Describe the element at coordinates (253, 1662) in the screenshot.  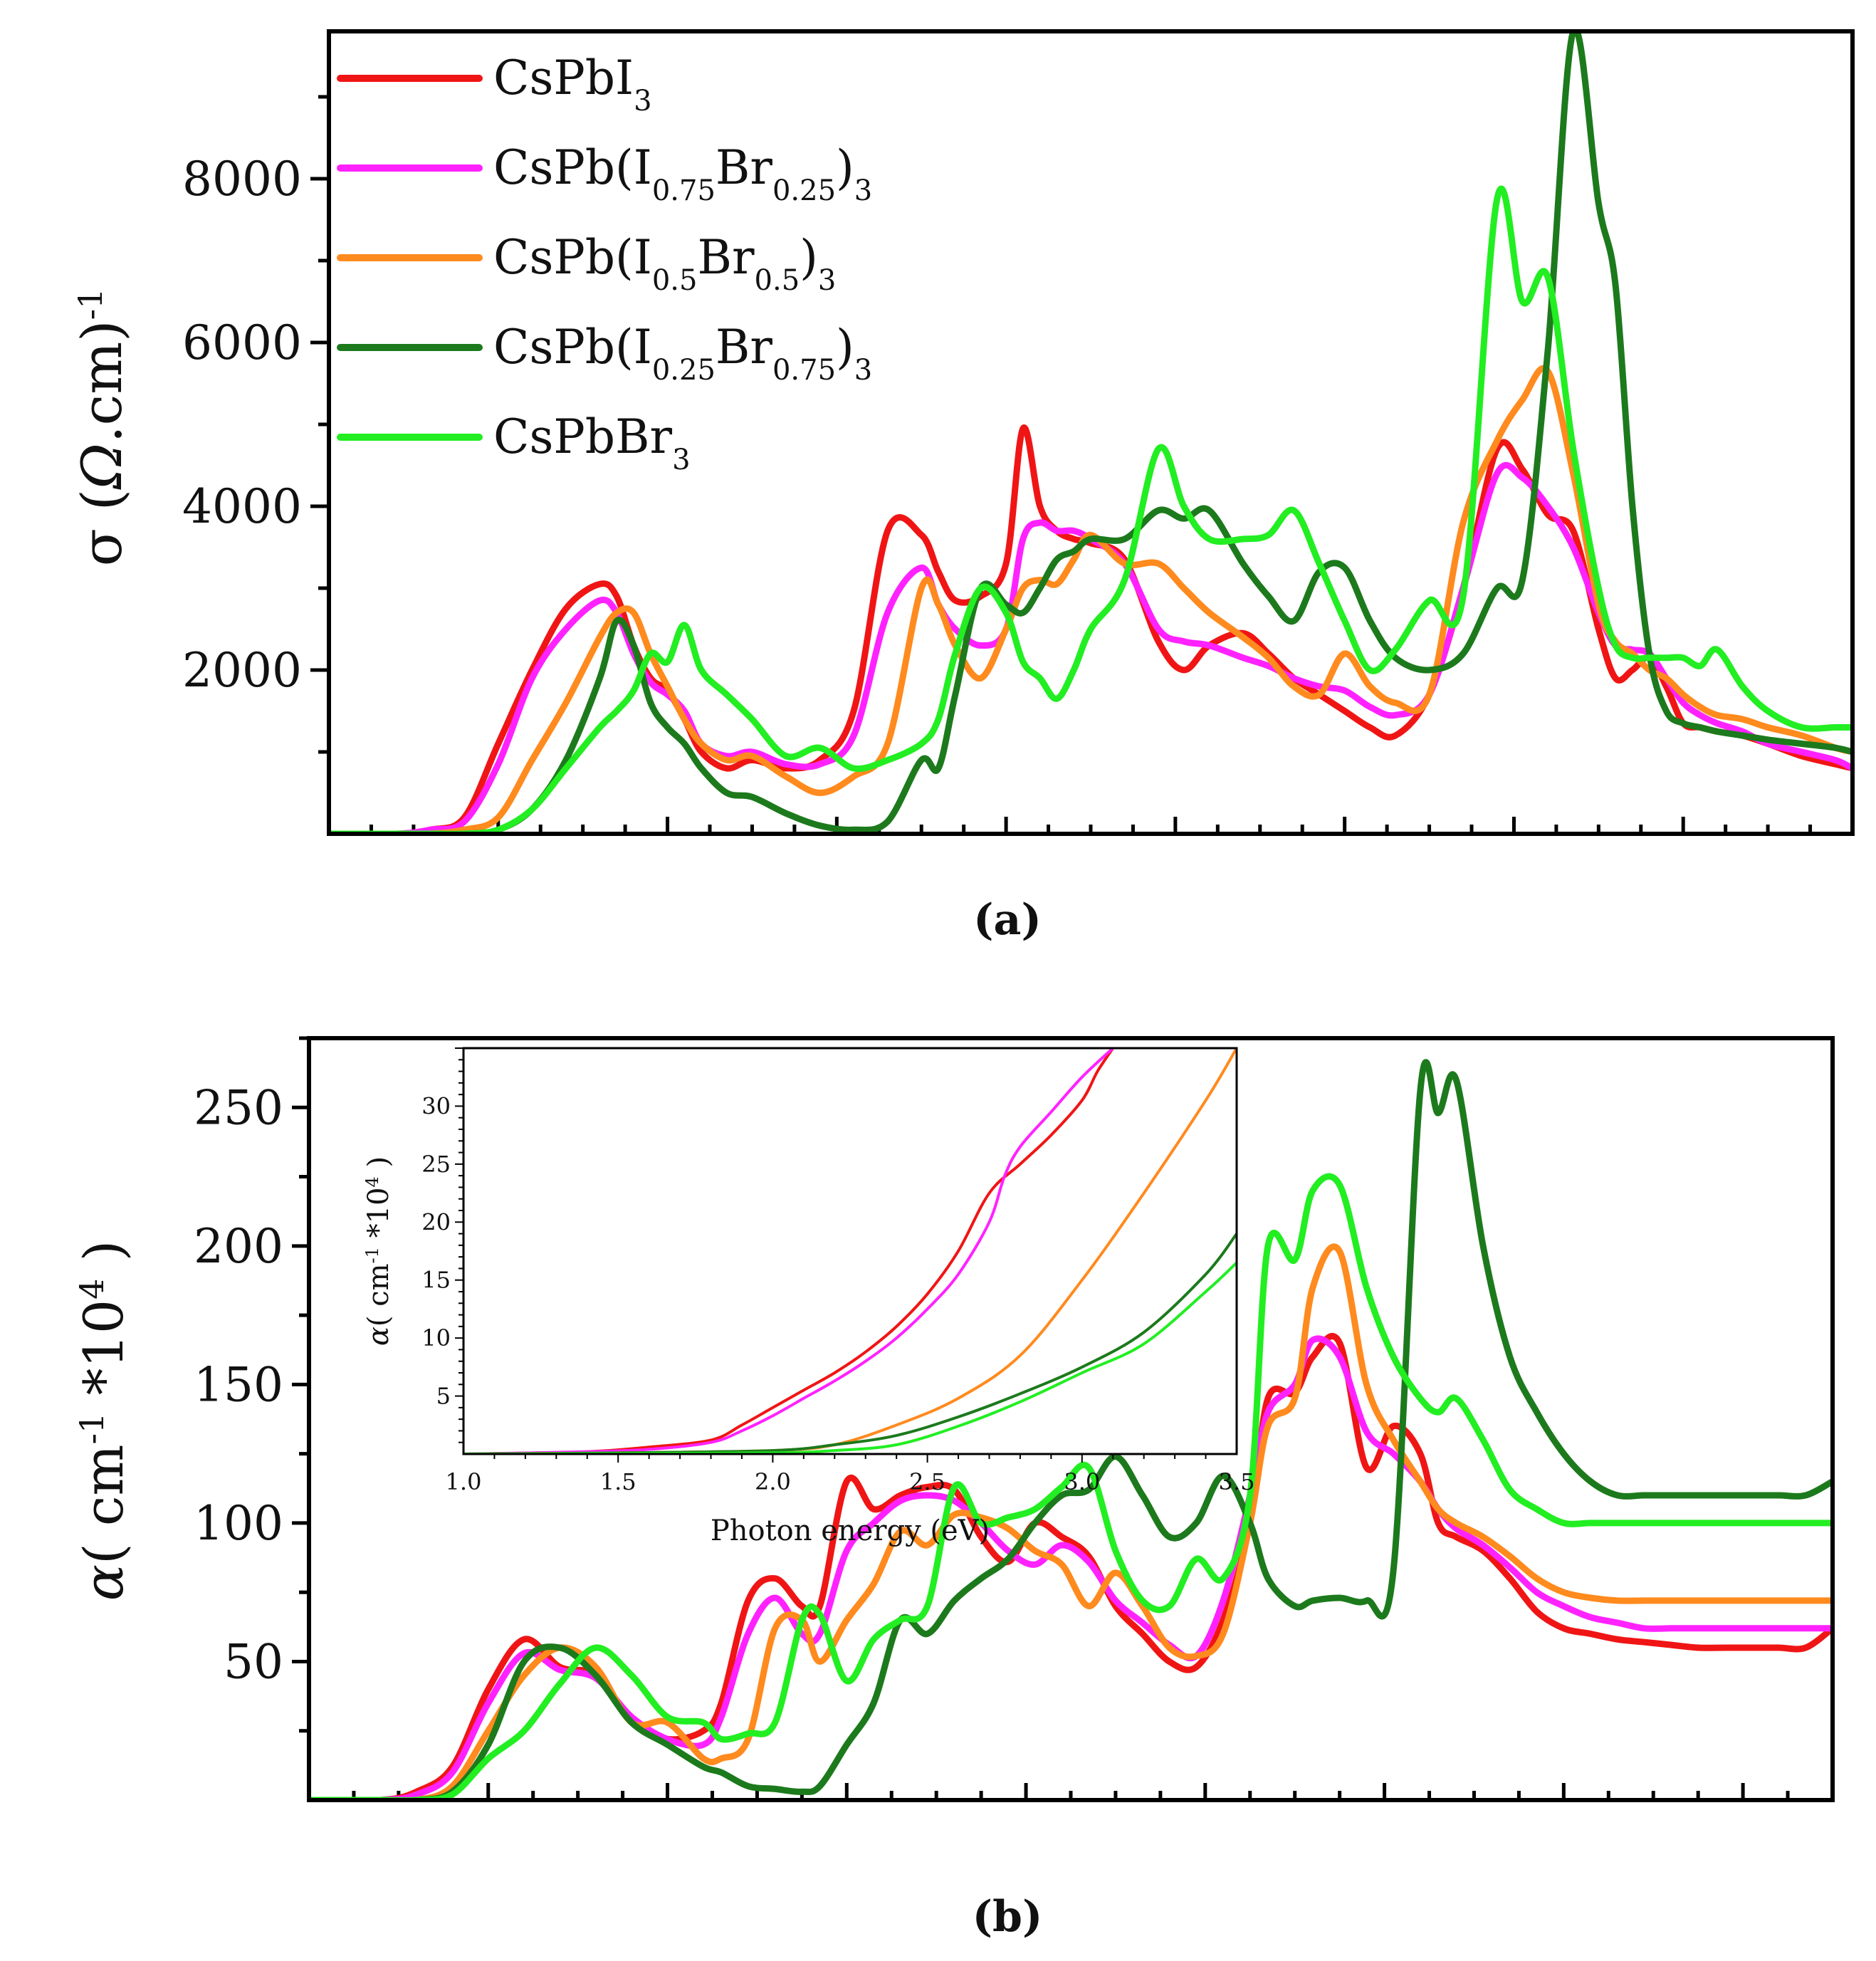
I see `panel-b-y-tick-label: 50` at that location.